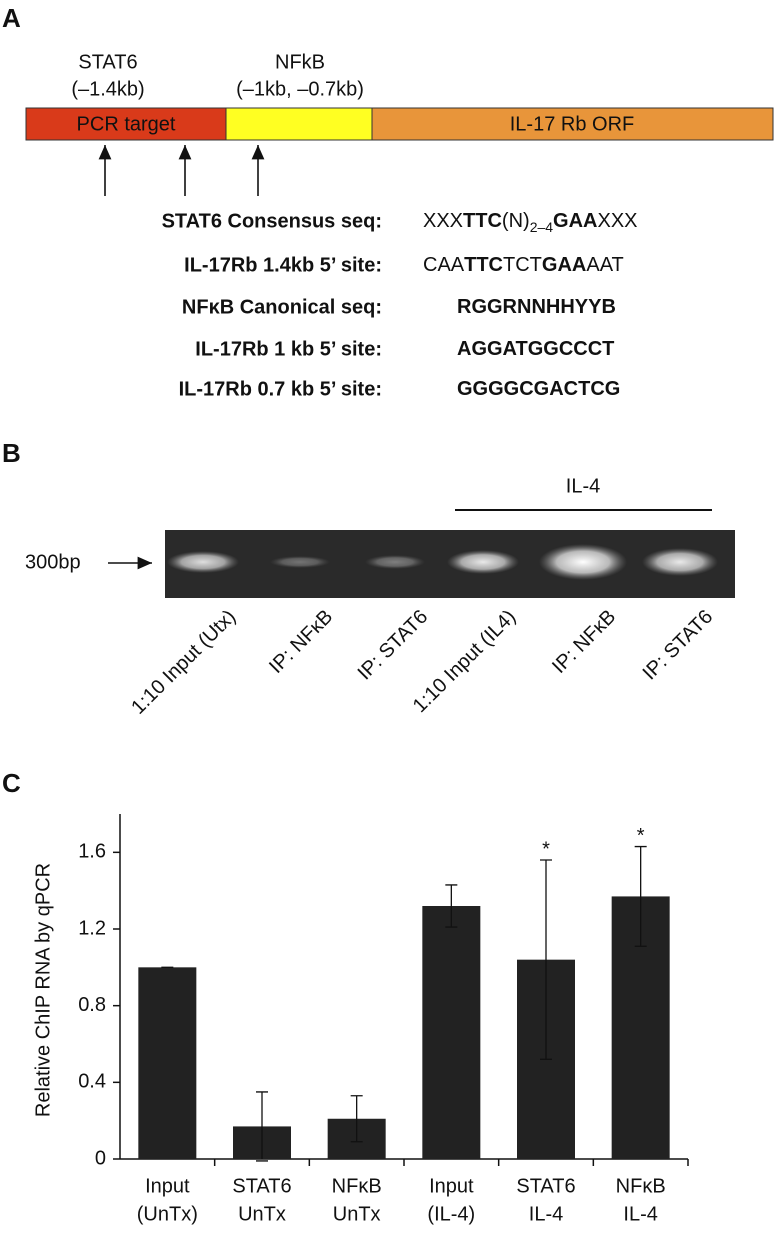 Image resolution: width=776 pixels, height=1237 pixels. Describe the element at coordinates (181, 170) in the screenshot. I see `site-arrows` at that location.